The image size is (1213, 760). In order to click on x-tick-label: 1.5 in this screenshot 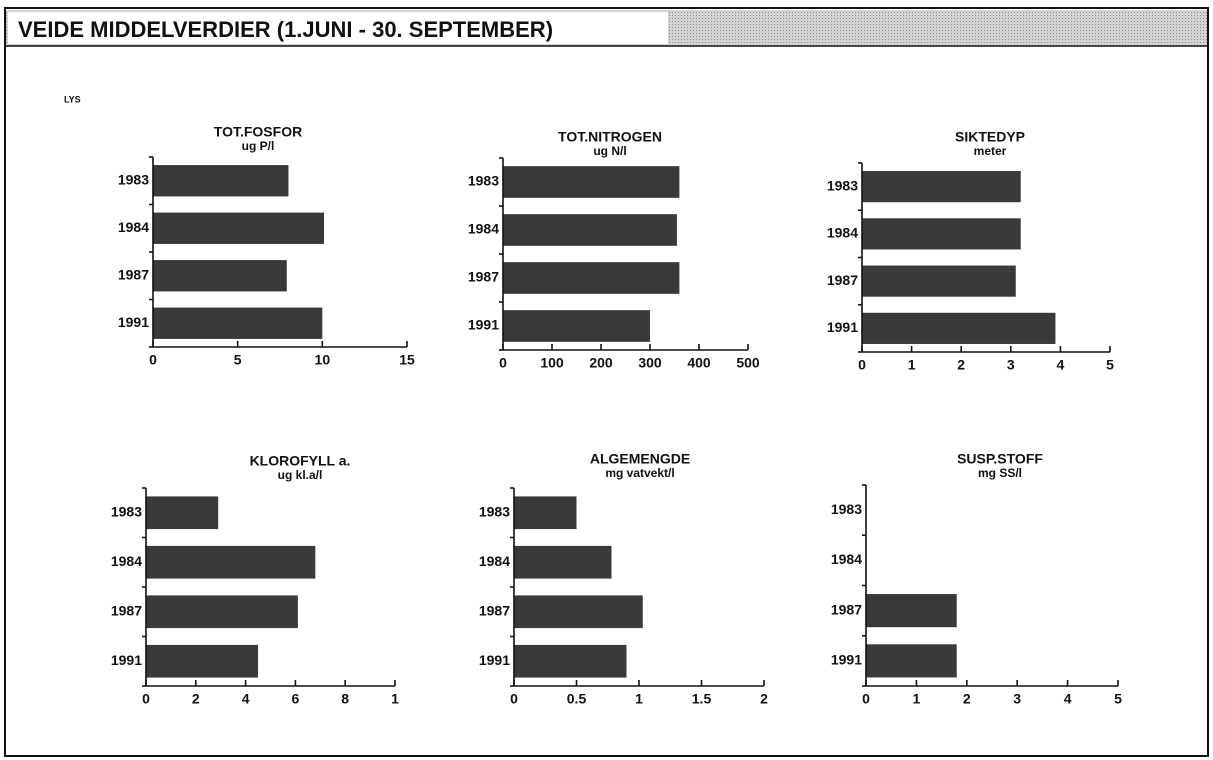, I will do `click(702, 699)`.